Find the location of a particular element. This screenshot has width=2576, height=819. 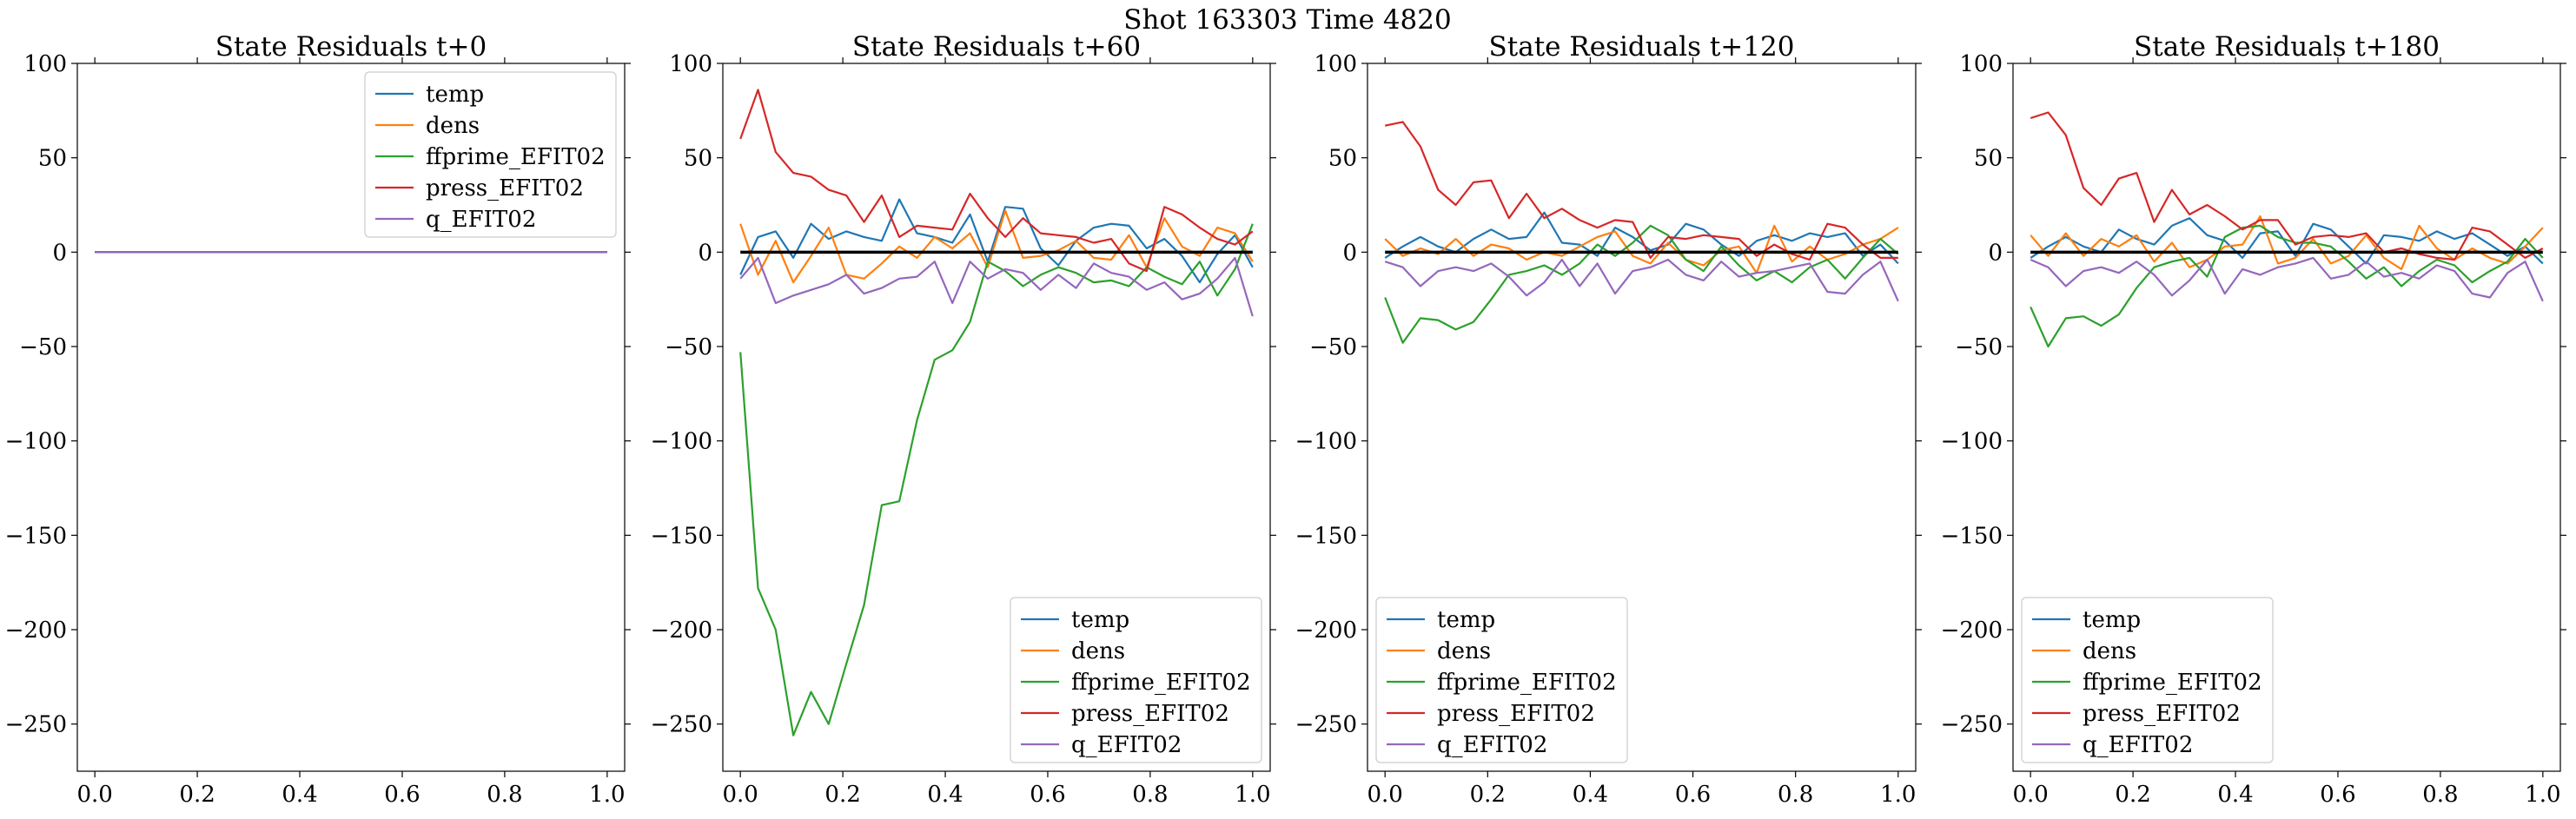

subplot-title: State Residuals t+180 is located at coordinates (2287, 47).